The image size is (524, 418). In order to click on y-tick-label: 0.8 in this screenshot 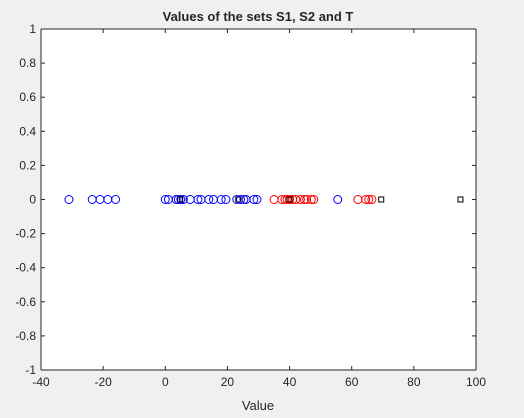, I will do `click(27, 63)`.